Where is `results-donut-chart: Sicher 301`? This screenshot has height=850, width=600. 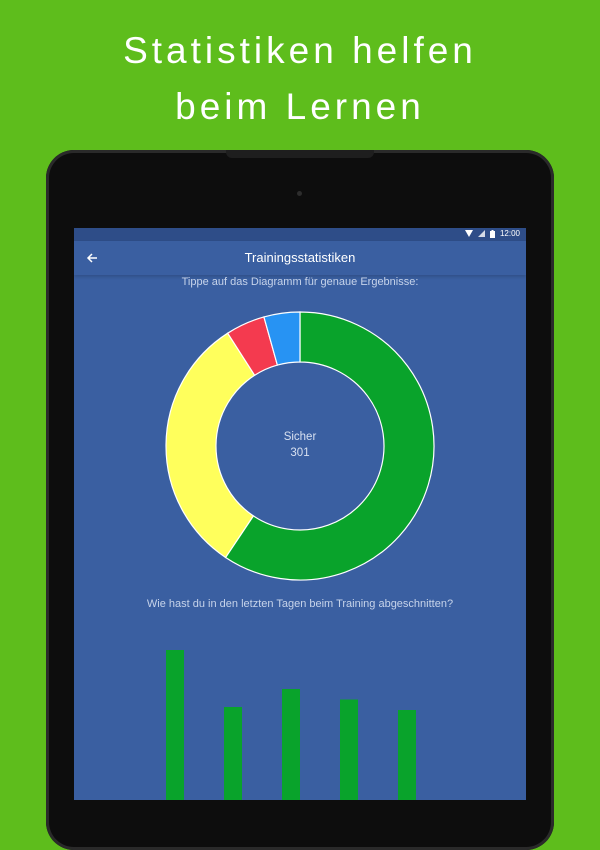 results-donut-chart: Sicher 301 is located at coordinates (300, 446).